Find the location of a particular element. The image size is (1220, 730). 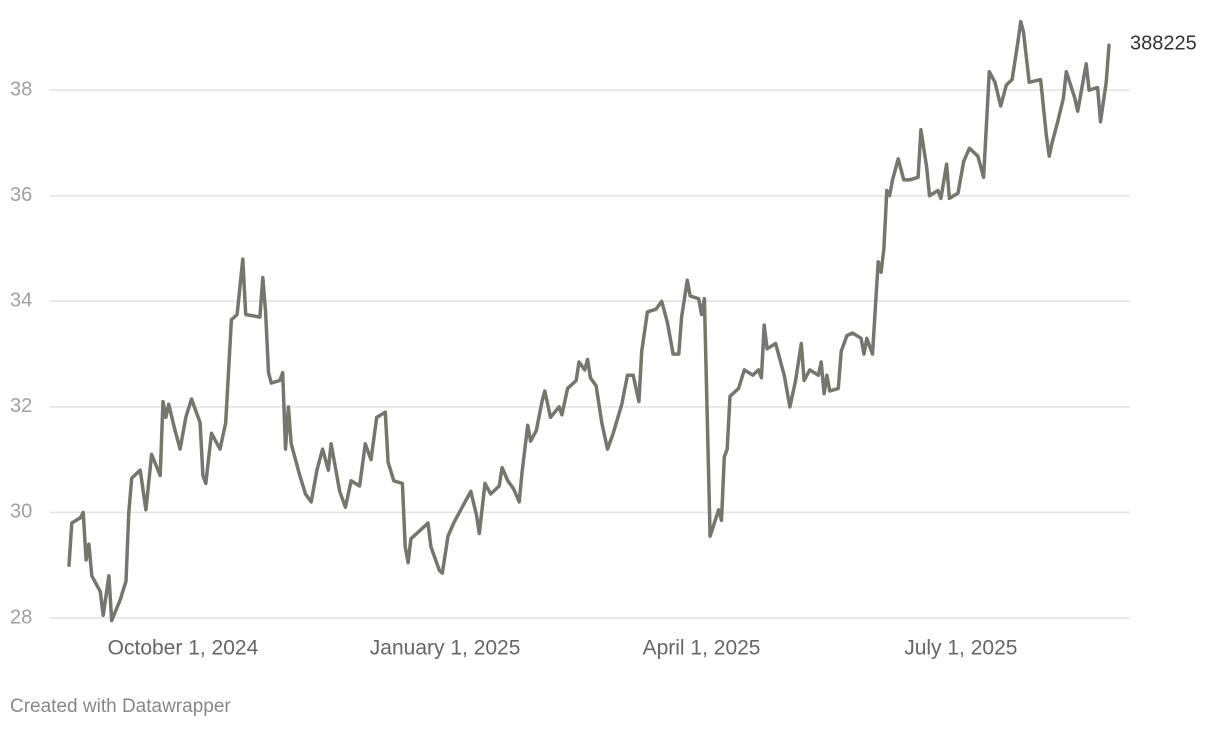

footer: Created with Datawrapper is located at coordinates (120, 706).